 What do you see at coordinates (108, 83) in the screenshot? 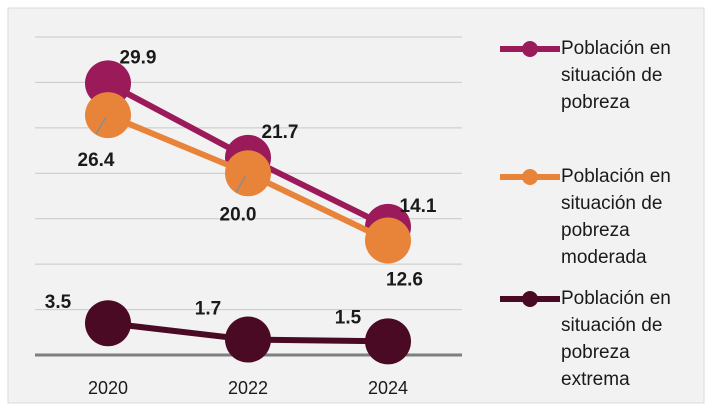
I see `data-point-series-1-2020` at bounding box center [108, 83].